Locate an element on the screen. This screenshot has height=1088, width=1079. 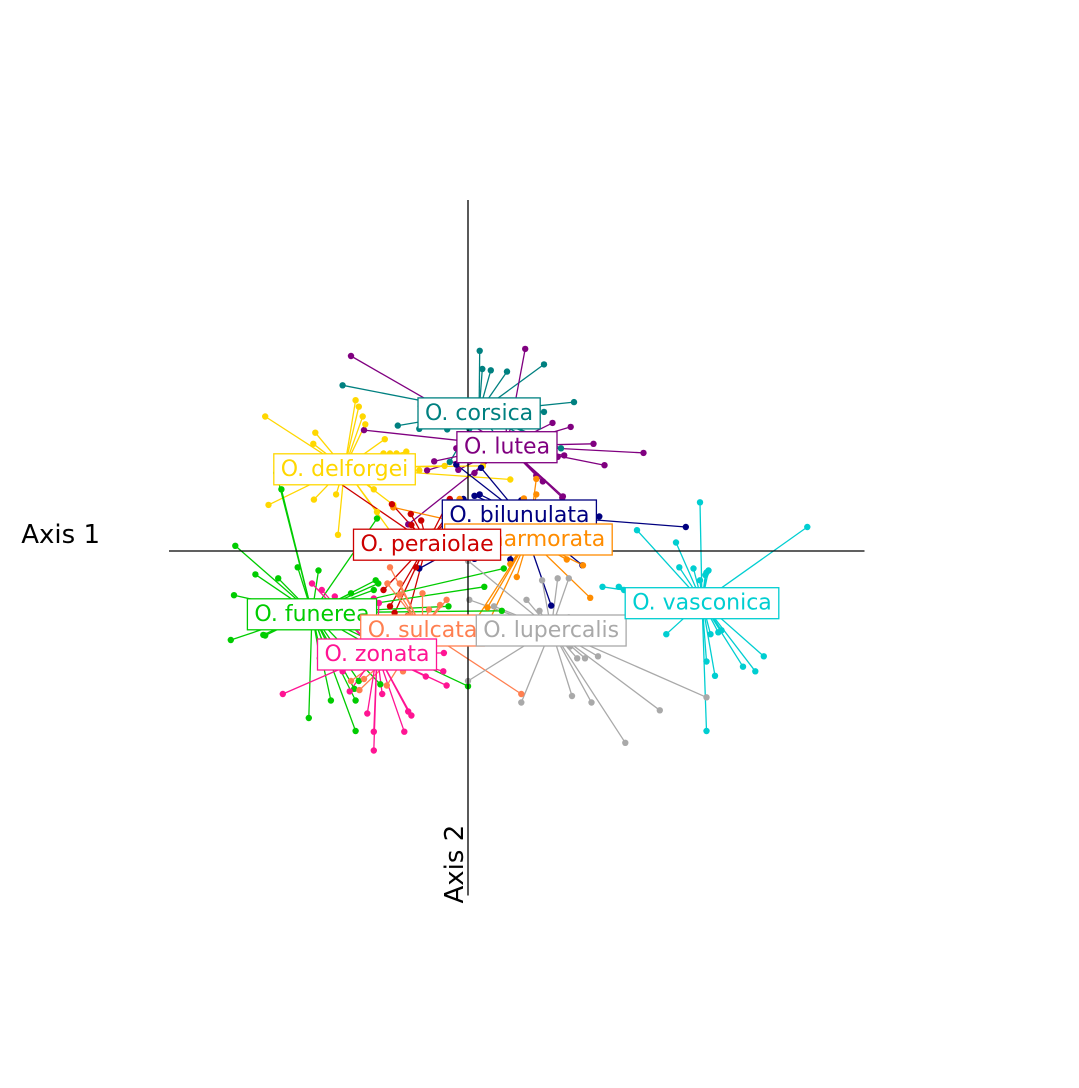
group-label-text: O. lutea is located at coordinates (507, 447).